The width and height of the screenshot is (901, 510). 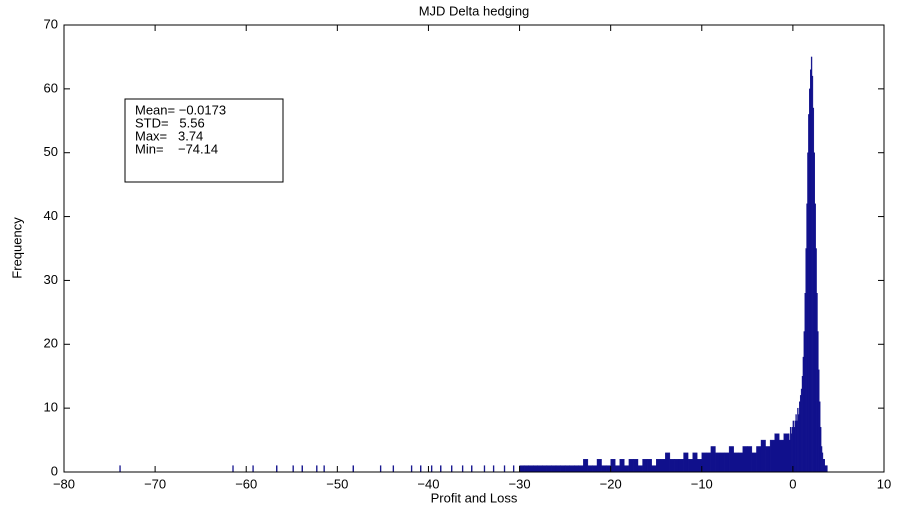 I want to click on x-tick-label: −10, so click(x=702, y=483).